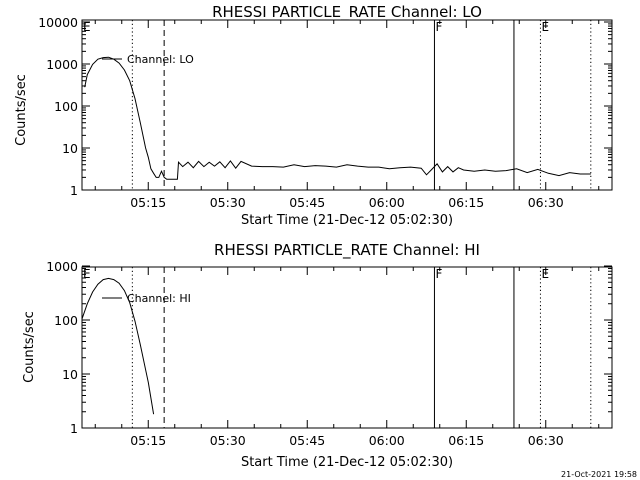 This screenshot has width=640, height=480. What do you see at coordinates (347, 250) in the screenshot?
I see `panel-title: RHESSI PARTICLE_RATE Channel: HI` at bounding box center [347, 250].